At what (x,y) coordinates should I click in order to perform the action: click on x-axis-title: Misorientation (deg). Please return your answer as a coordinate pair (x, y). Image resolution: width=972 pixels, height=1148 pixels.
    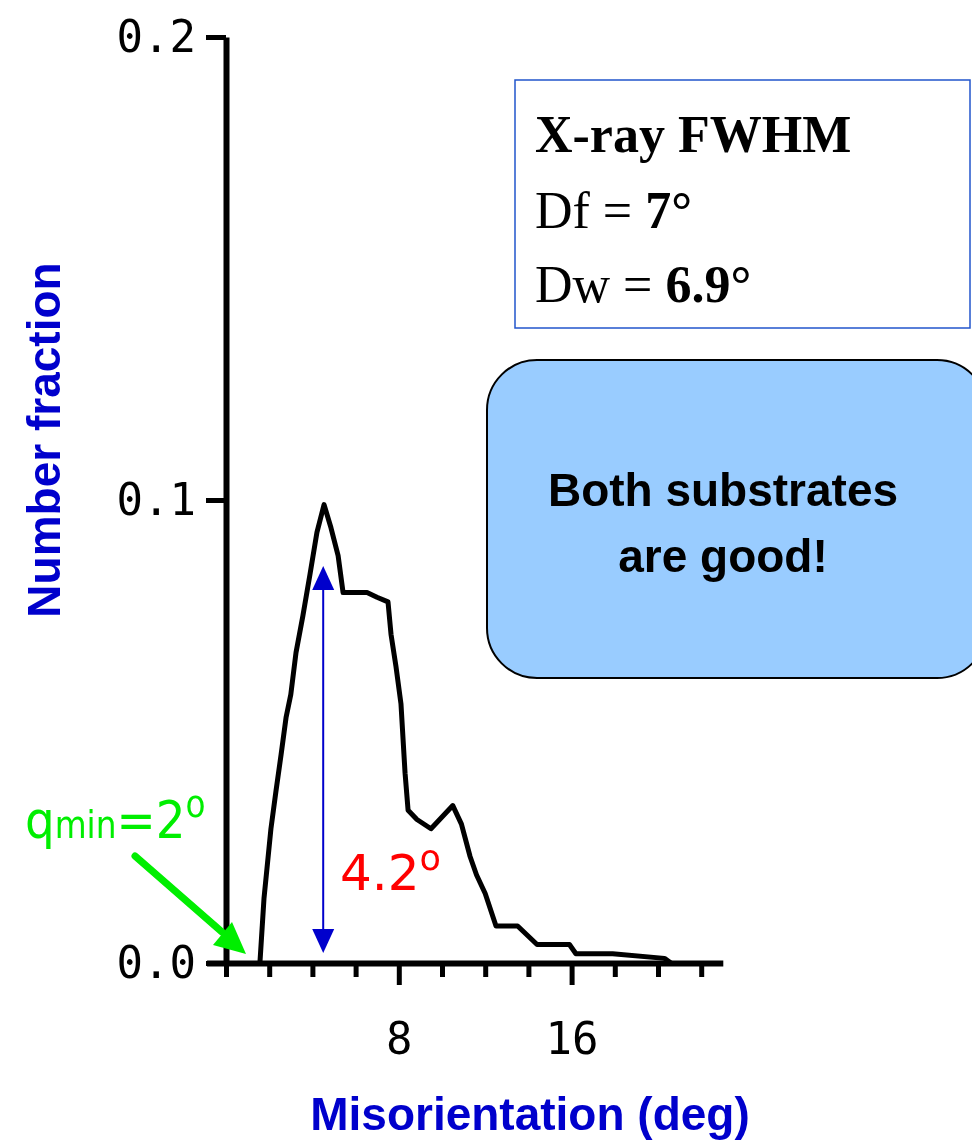
    Looking at the image, I should click on (530, 1114).